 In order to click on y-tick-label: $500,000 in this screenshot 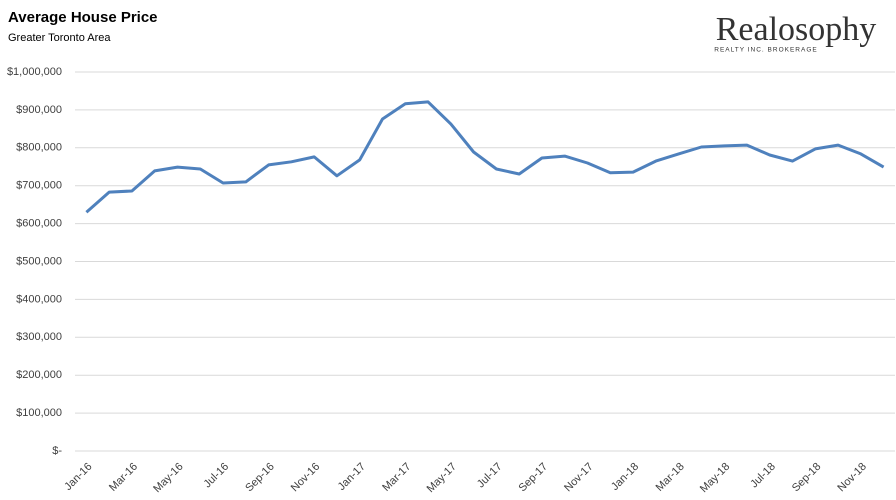, I will do `click(39, 261)`.